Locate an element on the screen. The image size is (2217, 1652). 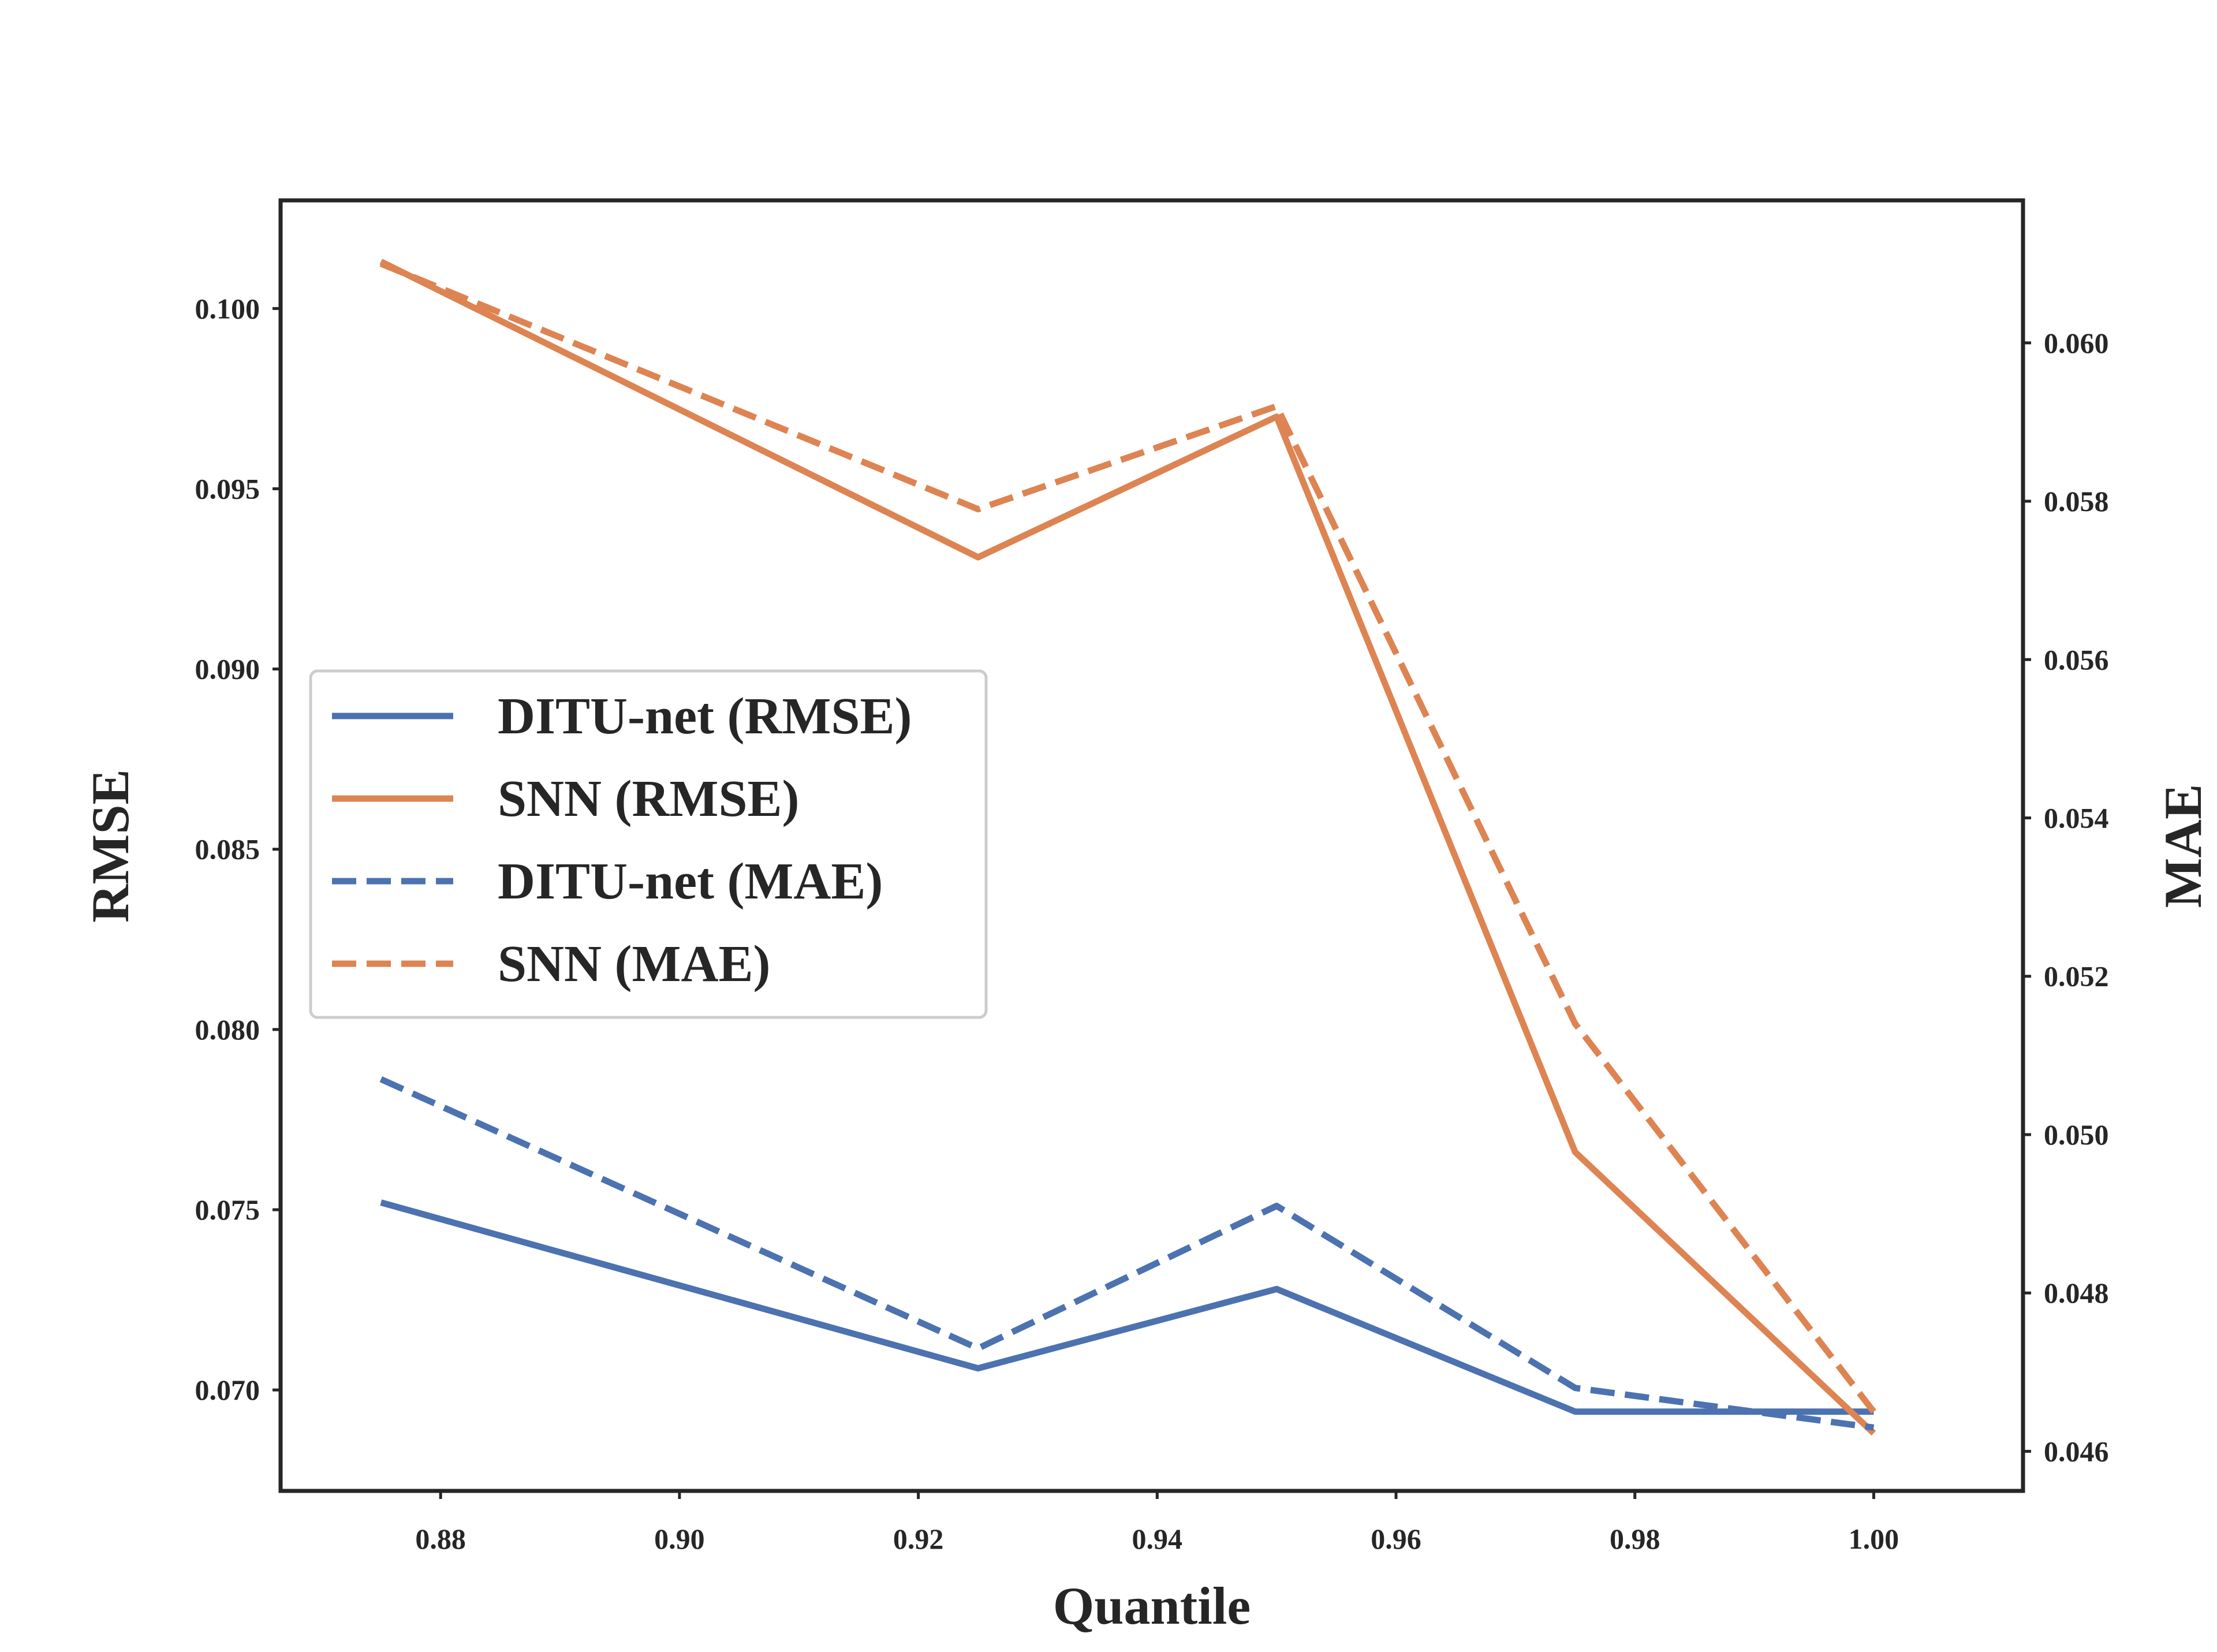
x-tick-label: 0.88 is located at coordinates (441, 1539).